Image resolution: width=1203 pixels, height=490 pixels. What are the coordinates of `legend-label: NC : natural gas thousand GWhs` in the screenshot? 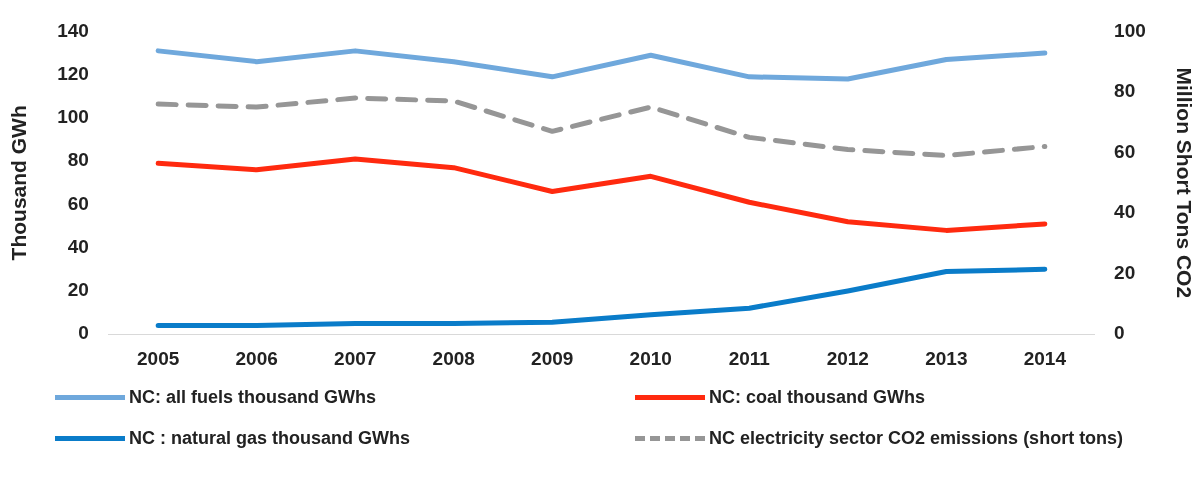 It's located at (270, 438).